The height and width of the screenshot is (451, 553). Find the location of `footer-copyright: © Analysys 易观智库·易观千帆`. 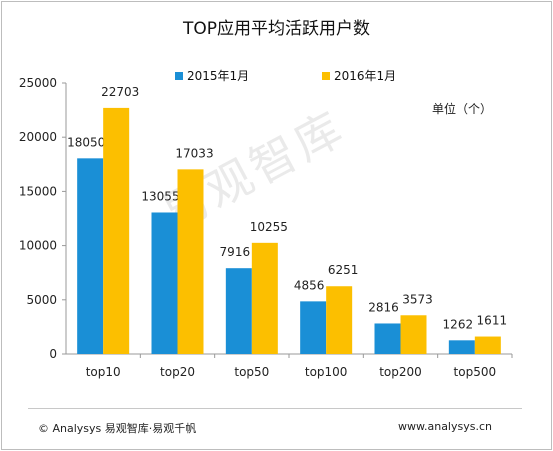

footer-copyright: © Analysys 易观智库·易观千帆 is located at coordinates (117, 428).